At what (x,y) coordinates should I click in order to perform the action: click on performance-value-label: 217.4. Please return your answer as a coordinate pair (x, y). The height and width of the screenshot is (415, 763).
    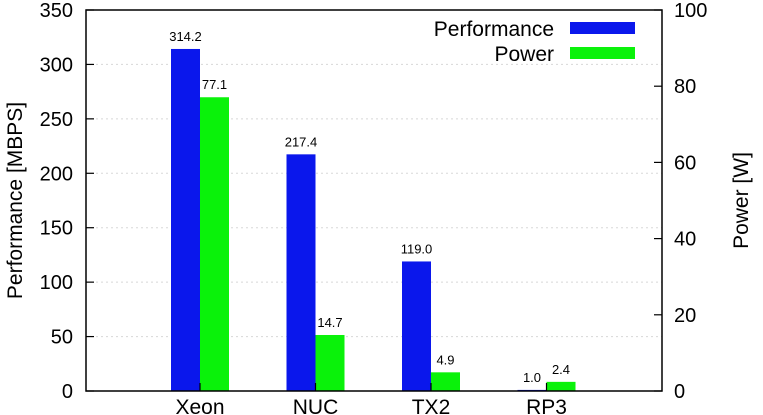
    Looking at the image, I should click on (301, 141).